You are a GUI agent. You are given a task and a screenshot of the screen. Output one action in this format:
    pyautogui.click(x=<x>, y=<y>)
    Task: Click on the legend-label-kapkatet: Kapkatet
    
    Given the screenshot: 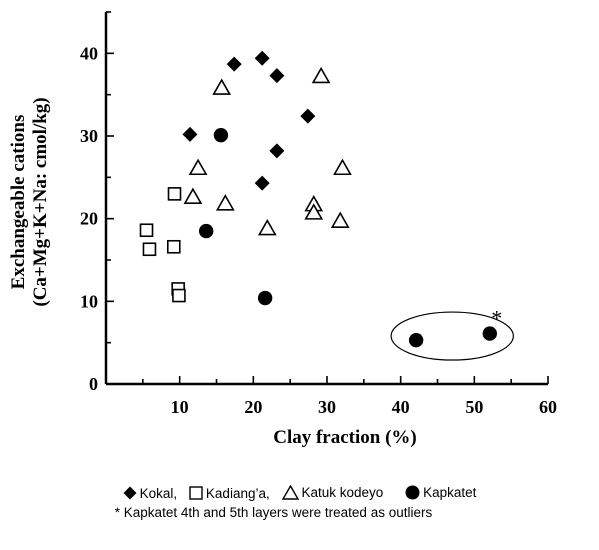 What is the action you would take?
    pyautogui.click(x=450, y=492)
    